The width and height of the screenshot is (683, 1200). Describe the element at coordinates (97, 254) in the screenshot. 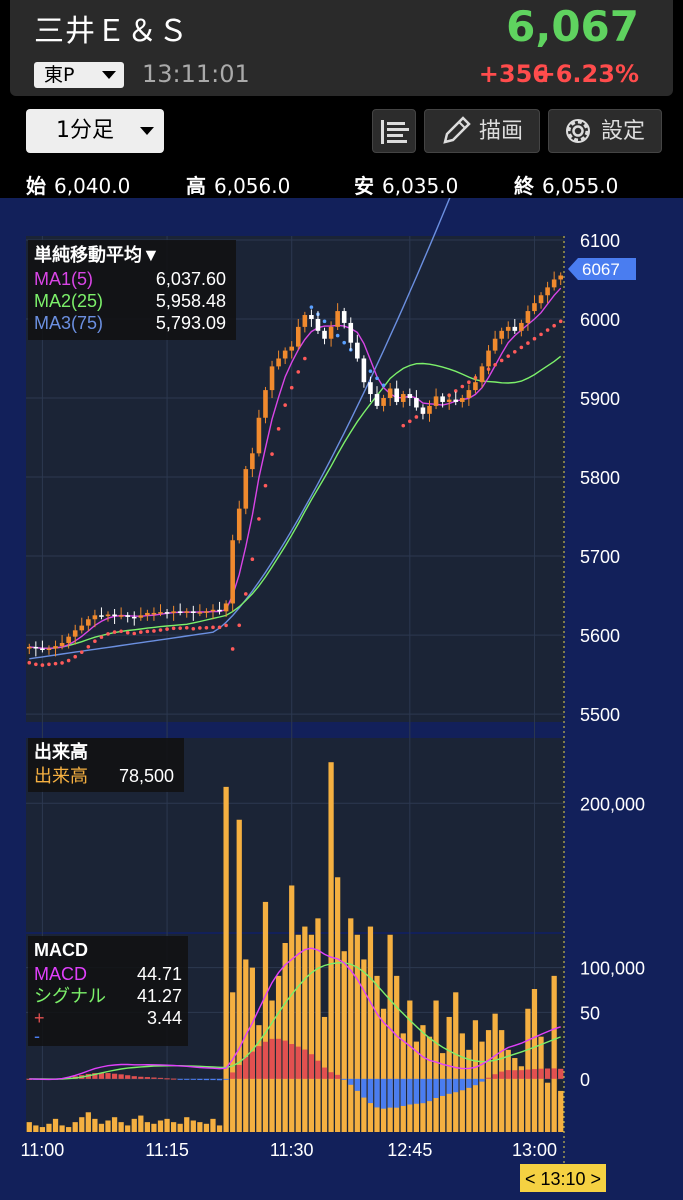

I see `ma-legend-title: 単純移動平均▼` at that location.